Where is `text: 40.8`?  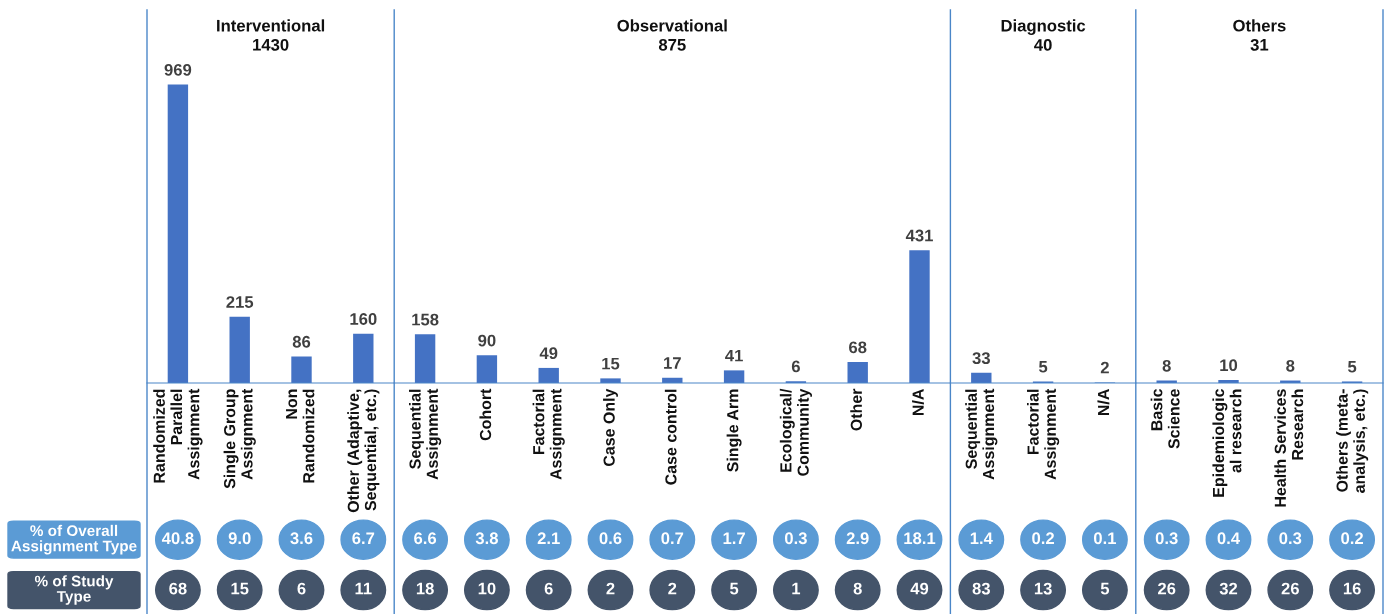
text: 40.8 is located at coordinates (177, 538).